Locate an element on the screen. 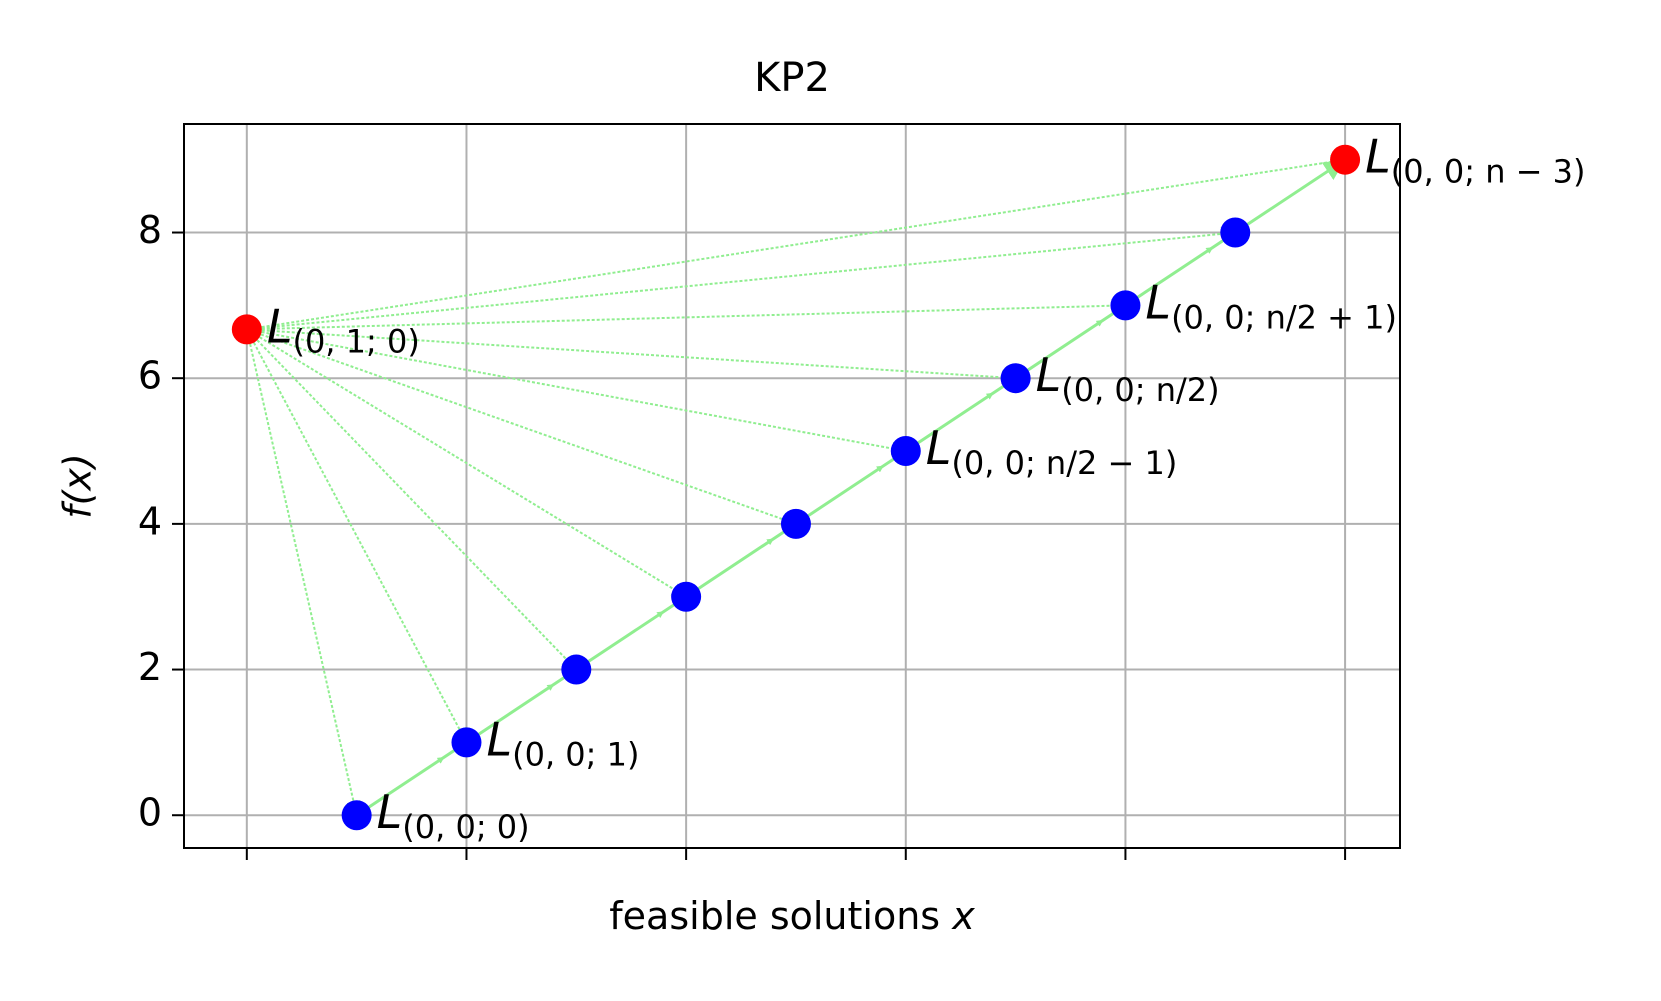 The width and height of the screenshot is (1661, 1001). point-label: L(0, 1; 0) is located at coordinates (343, 330).